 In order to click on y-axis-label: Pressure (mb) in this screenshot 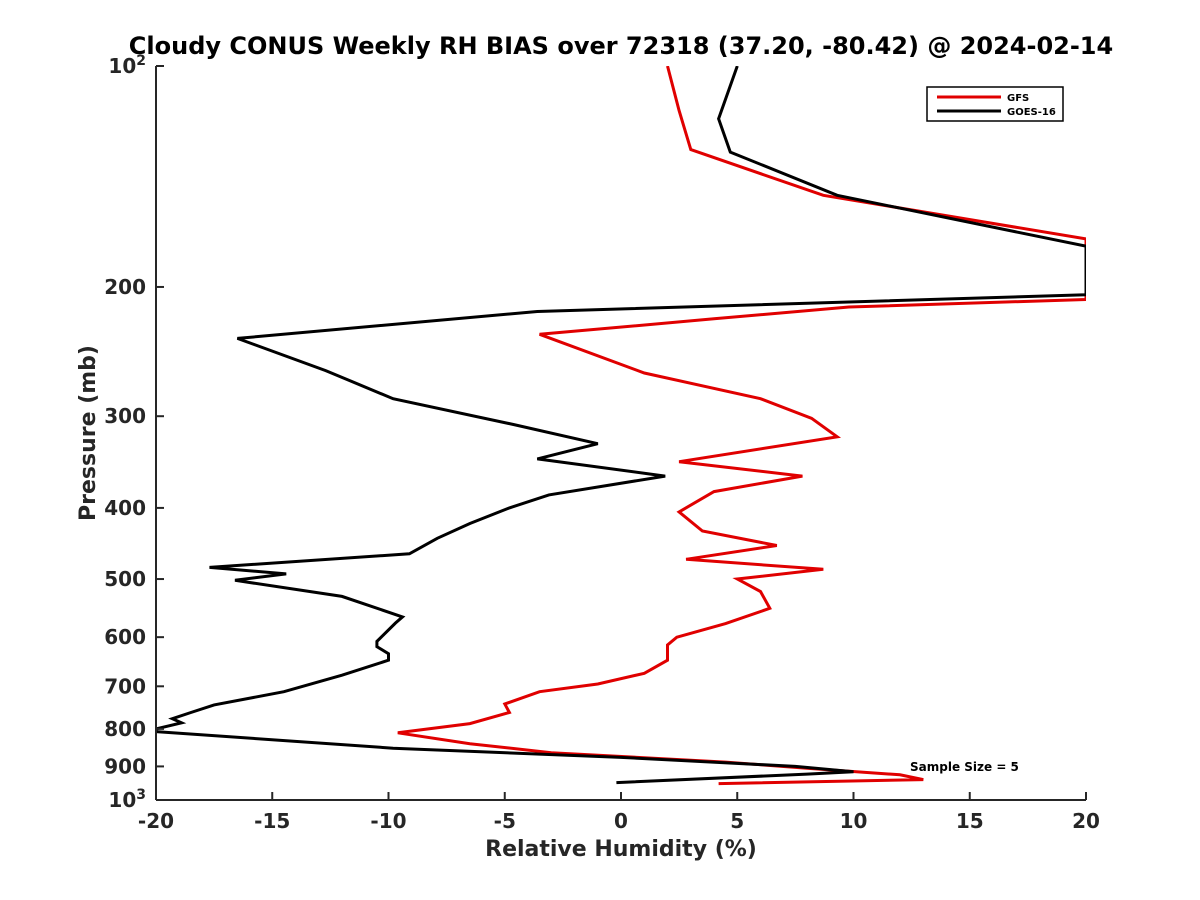, I will do `click(88, 433)`.